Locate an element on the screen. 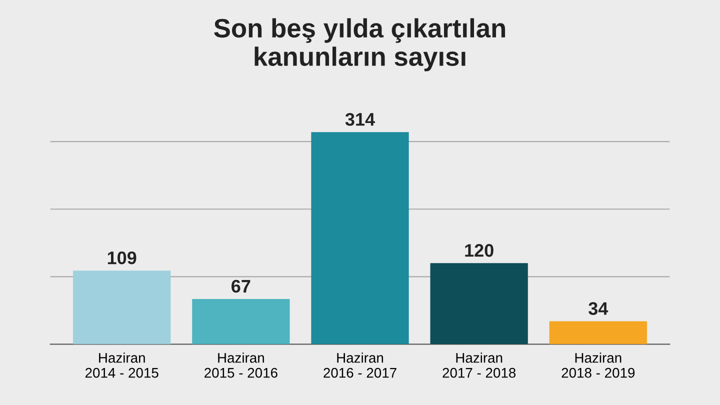 Image resolution: width=720 pixels, height=405 pixels. x-tick-label: Haziran 2015 - 2016 is located at coordinates (241, 365).